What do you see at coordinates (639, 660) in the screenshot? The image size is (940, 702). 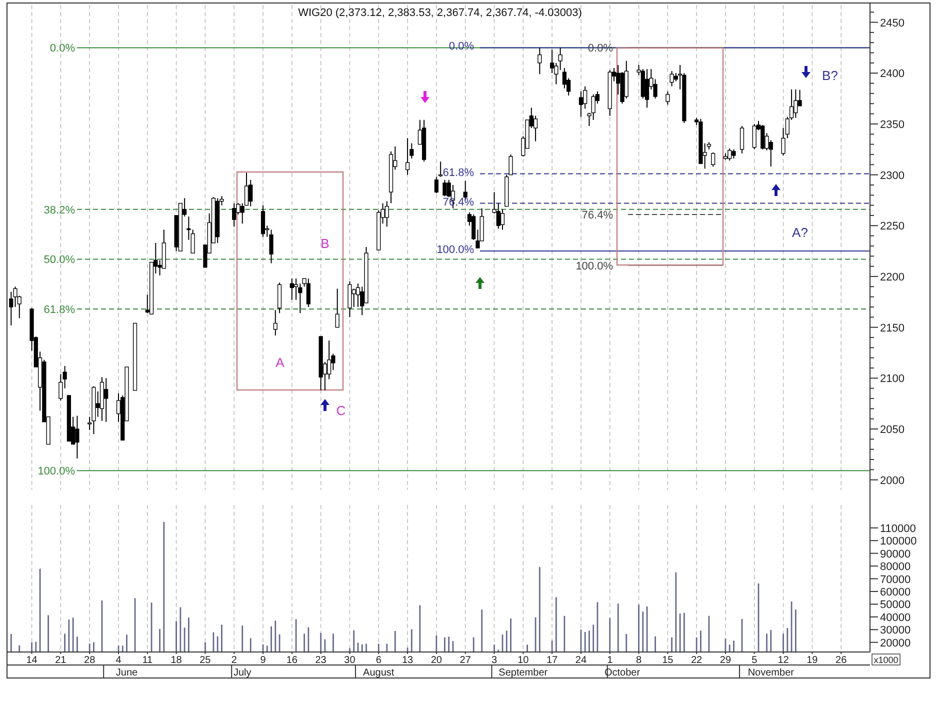 I see `x-tick-label: 8` at bounding box center [639, 660].